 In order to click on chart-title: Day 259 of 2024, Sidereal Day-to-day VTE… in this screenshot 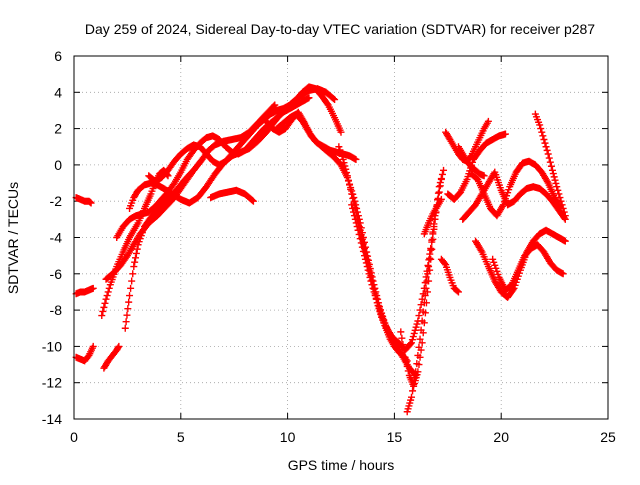, I will do `click(340, 29)`.